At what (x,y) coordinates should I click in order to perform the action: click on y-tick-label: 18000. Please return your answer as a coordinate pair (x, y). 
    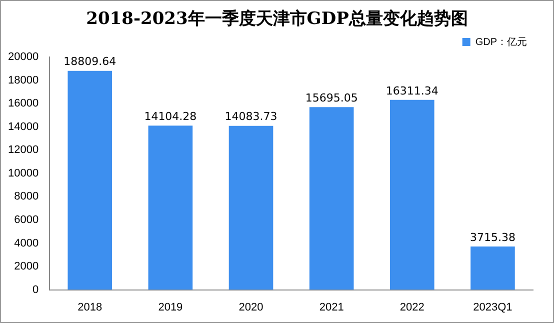
    Looking at the image, I should click on (23, 80).